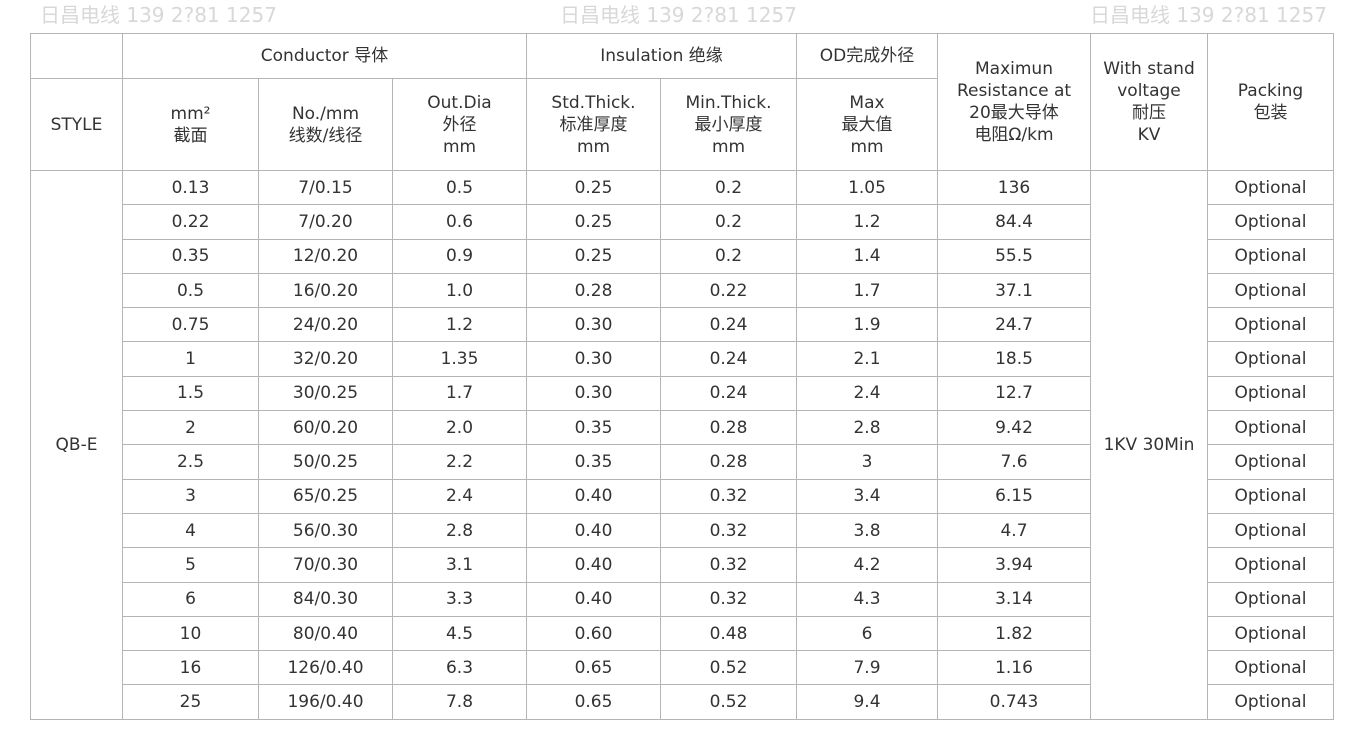 This screenshot has height=749, width=1368. Describe the element at coordinates (682, 393) in the screenshot. I see `table-row: 1.5 30/0.25 1.7 0.30 0.24 2.4 12.7 Optional` at that location.